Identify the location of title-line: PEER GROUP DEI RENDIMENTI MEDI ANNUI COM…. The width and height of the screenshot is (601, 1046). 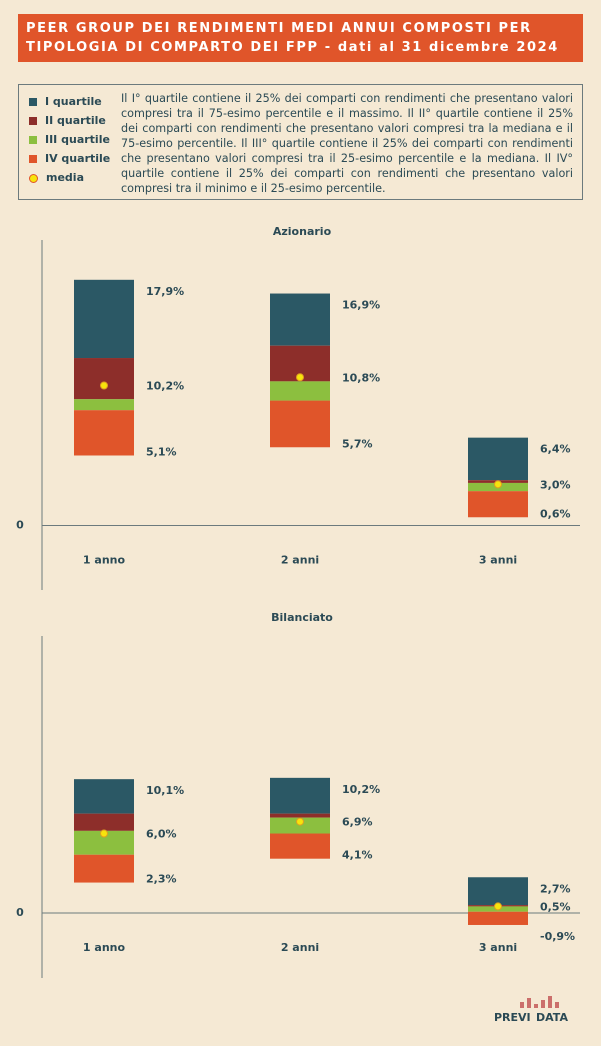
(279, 28).